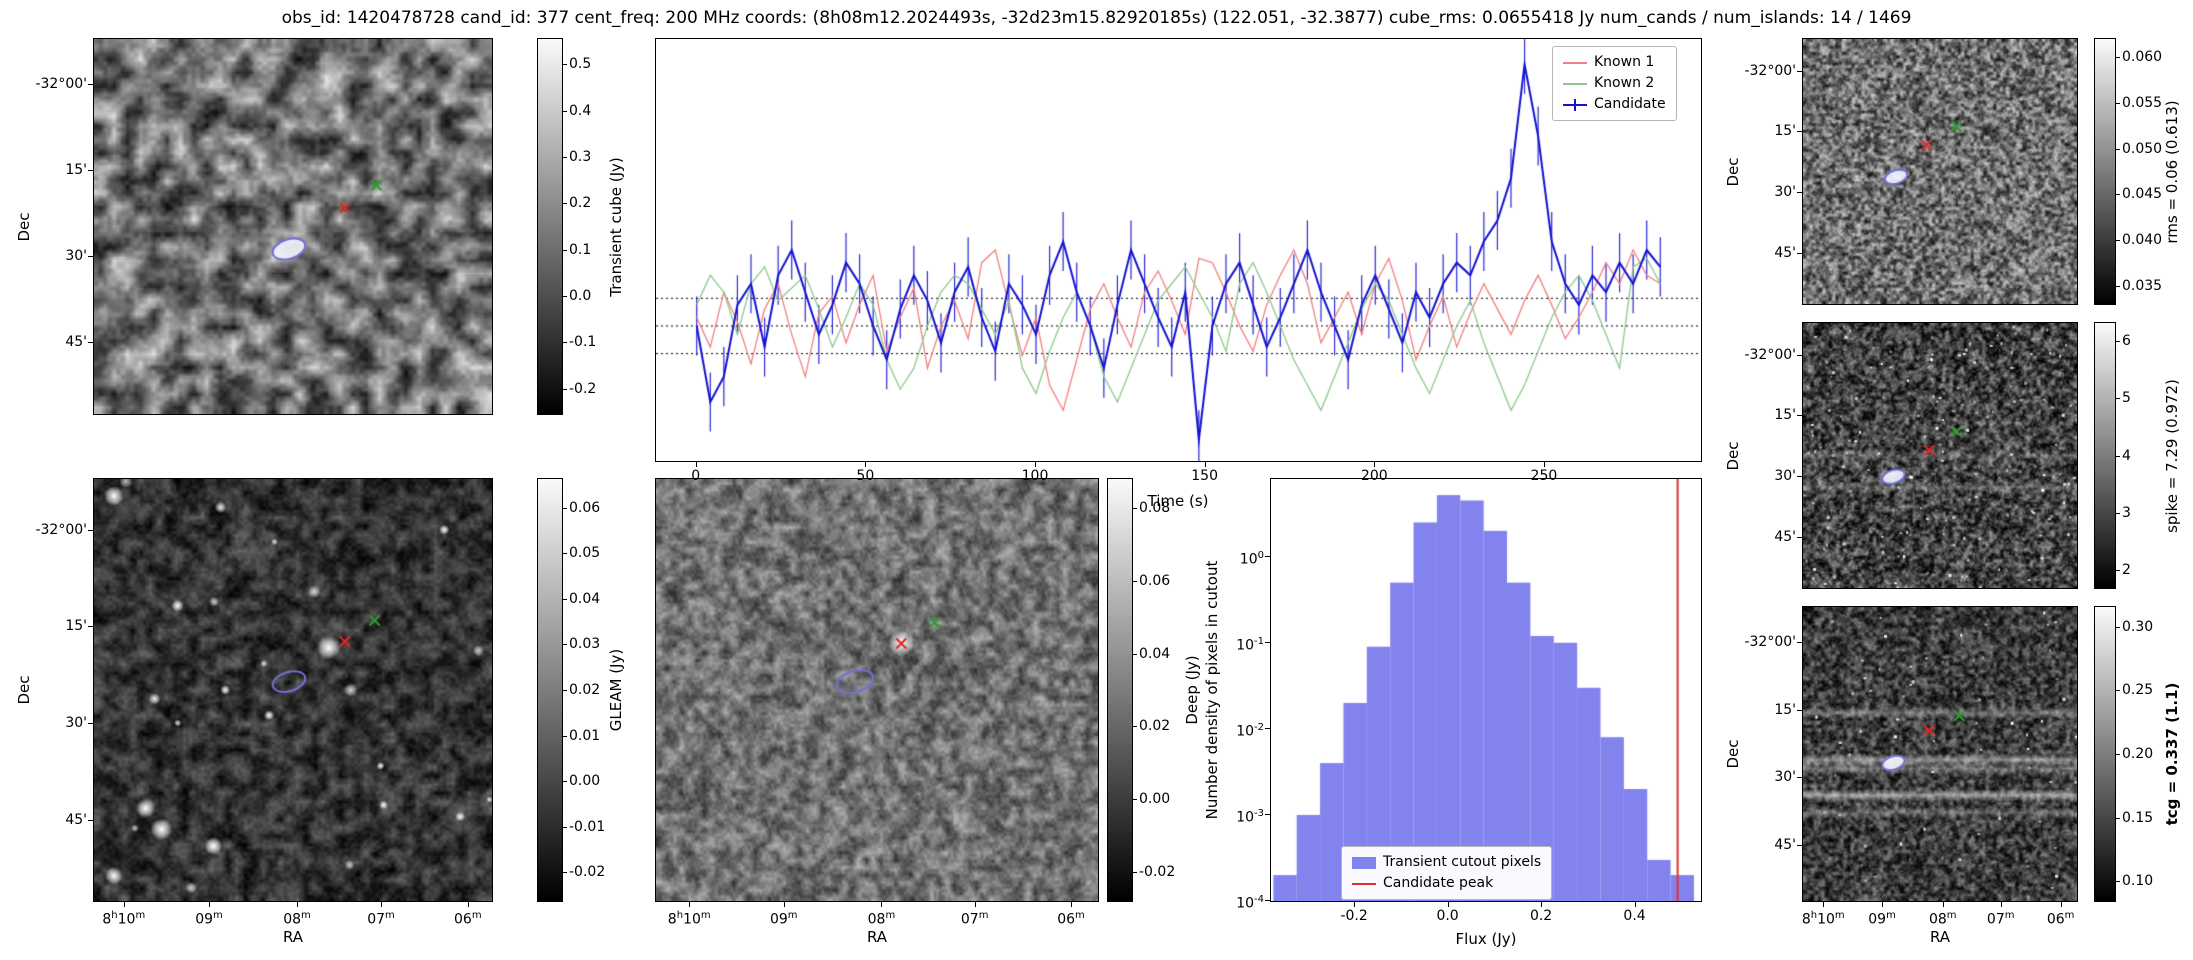  I want to click on density-tick-label: 10⁻², so click(1250, 730).